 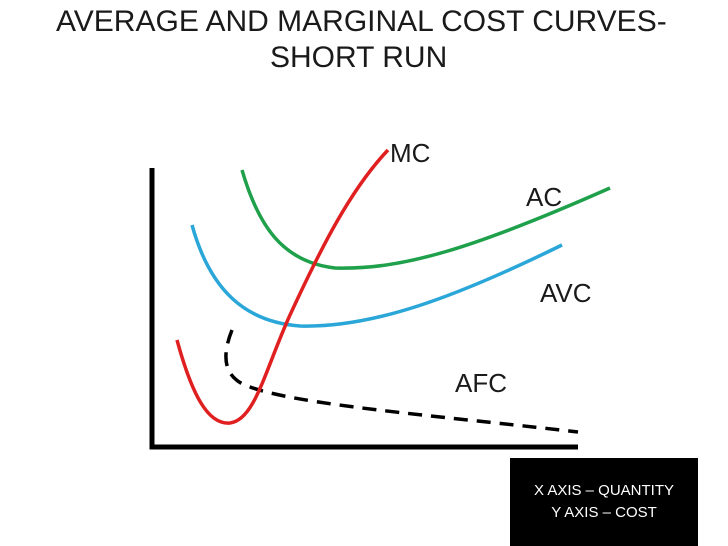 What do you see at coordinates (566, 293) in the screenshot?
I see `avc-label: AVC` at bounding box center [566, 293].